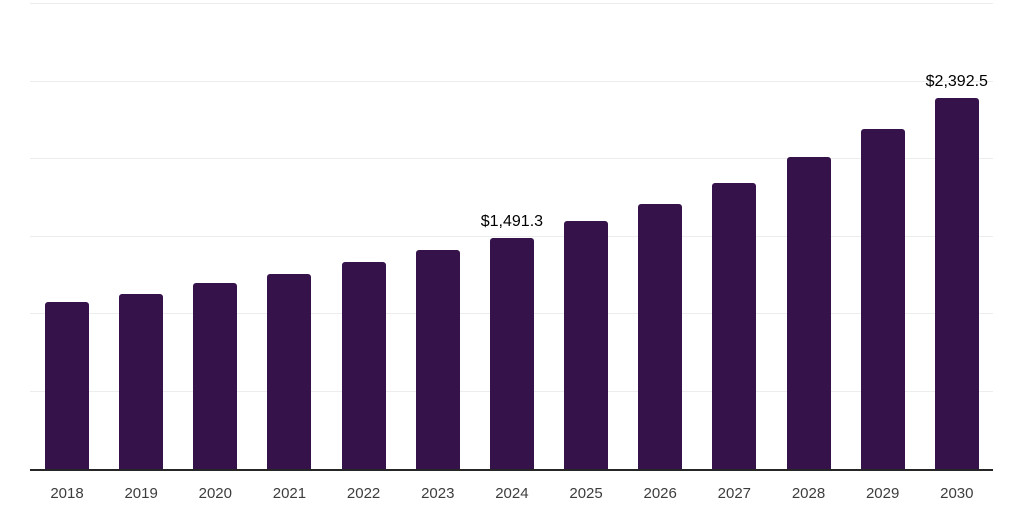 This screenshot has width=1024, height=512. I want to click on data-label-2024: $1,491.3, so click(512, 221).